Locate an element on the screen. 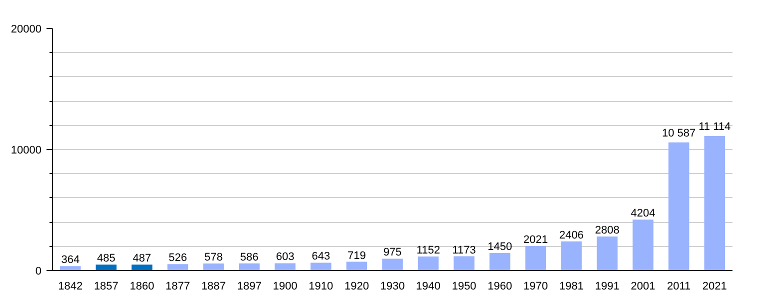  data-label: 2021 is located at coordinates (535, 240).